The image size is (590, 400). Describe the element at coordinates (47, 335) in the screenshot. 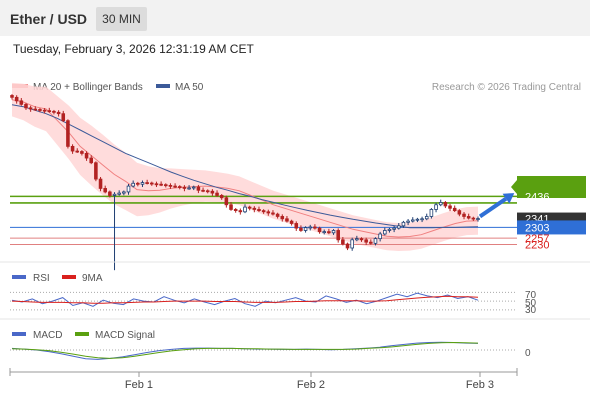

I see `legend-label-macd: MACD` at that location.